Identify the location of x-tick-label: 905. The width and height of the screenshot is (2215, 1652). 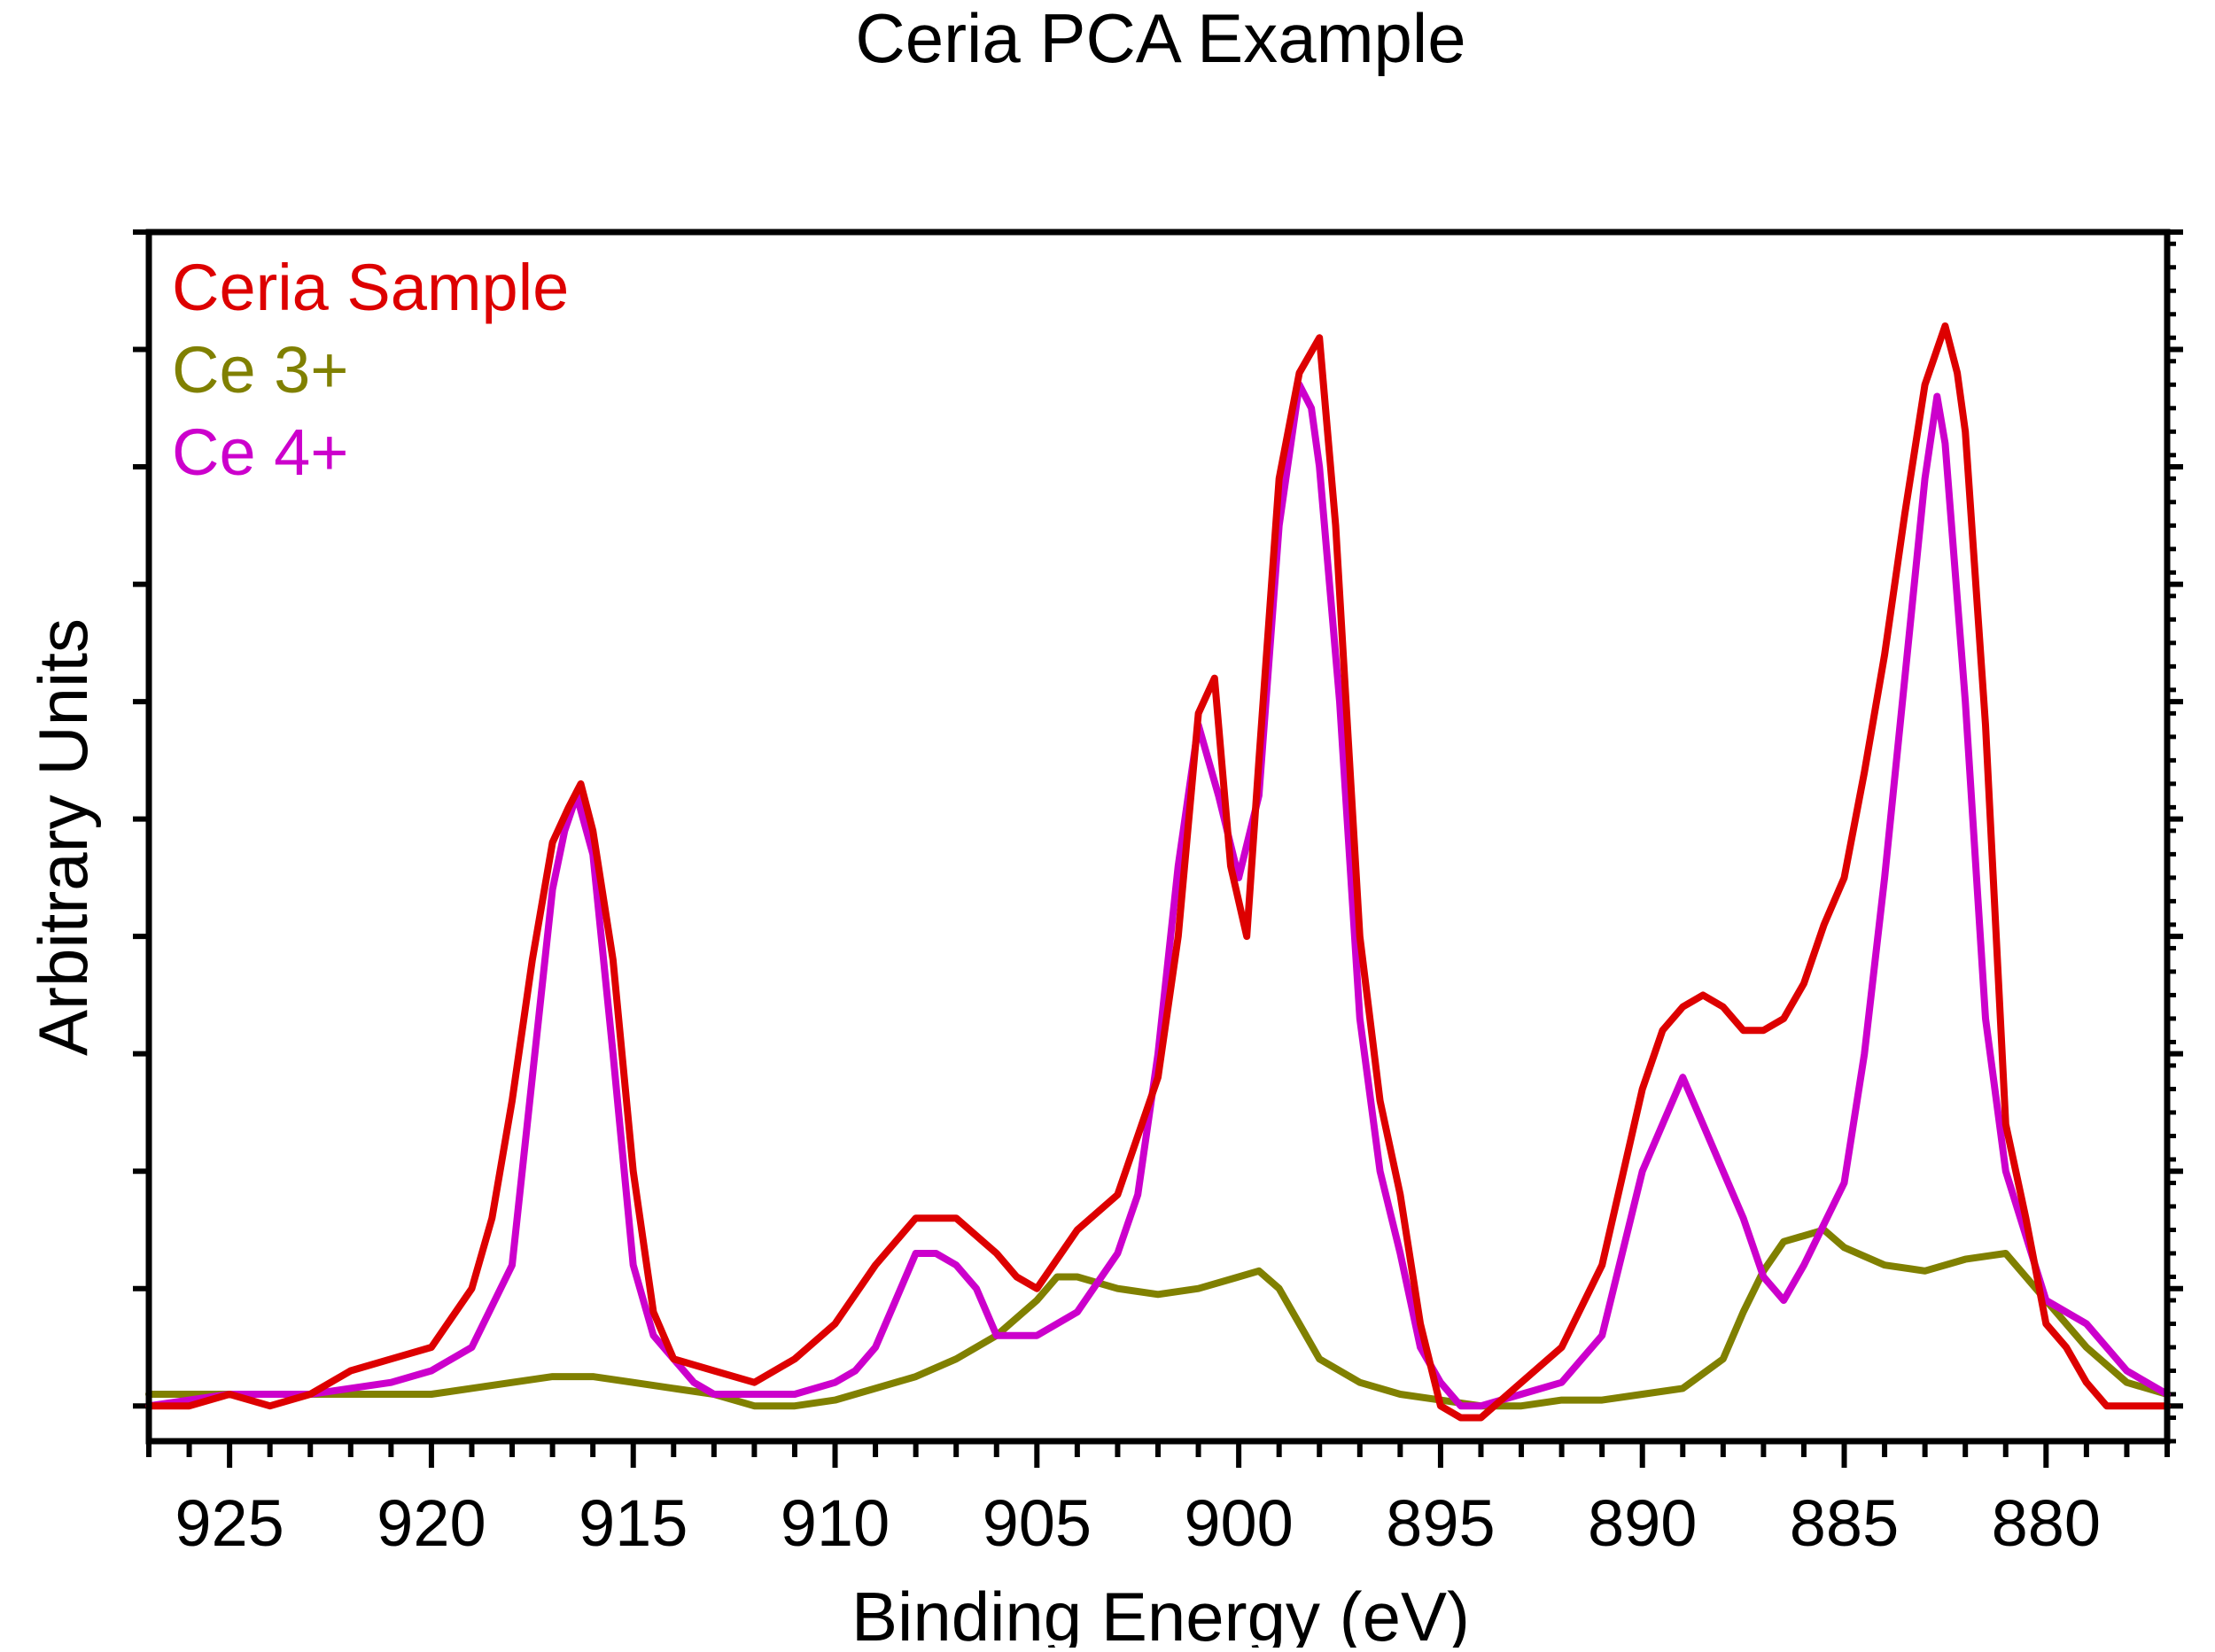
(1038, 1523).